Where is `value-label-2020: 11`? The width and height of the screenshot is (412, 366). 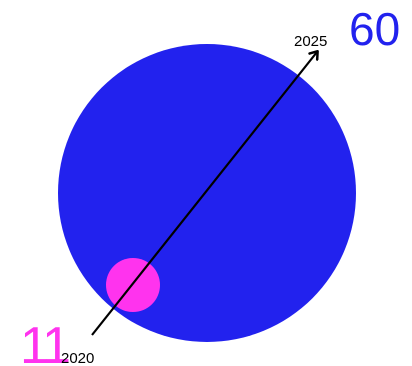
value-label-2020: 11 is located at coordinates (44, 341).